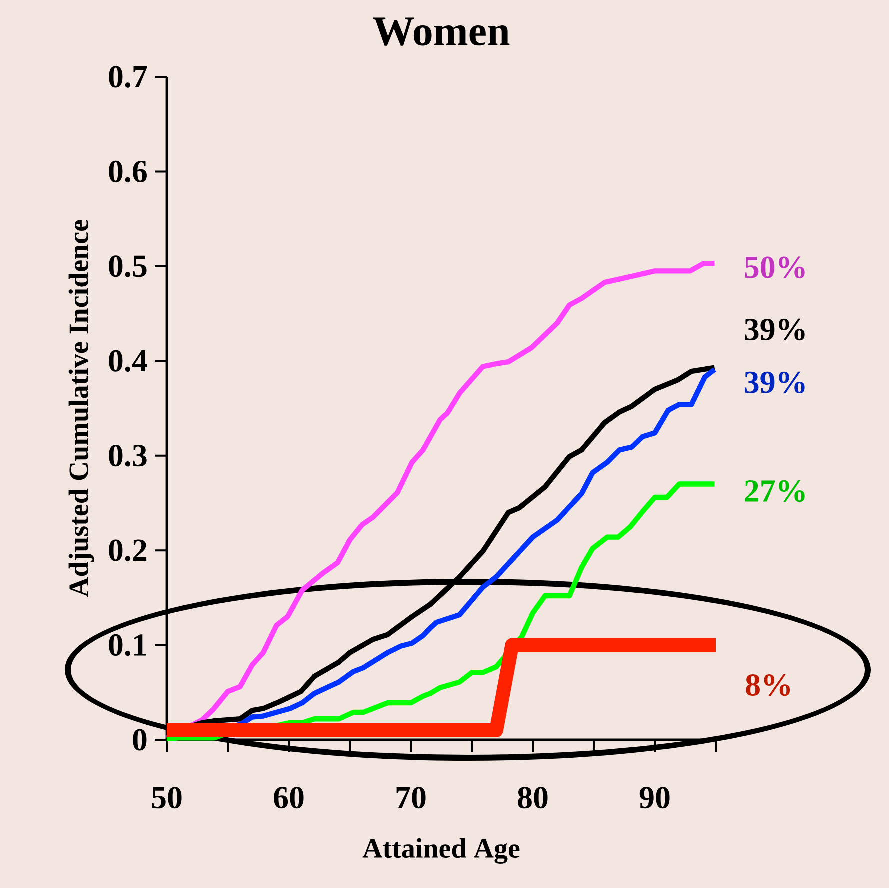  Describe the element at coordinates (128, 267) in the screenshot. I see `y-tick-label: 0.5` at that location.